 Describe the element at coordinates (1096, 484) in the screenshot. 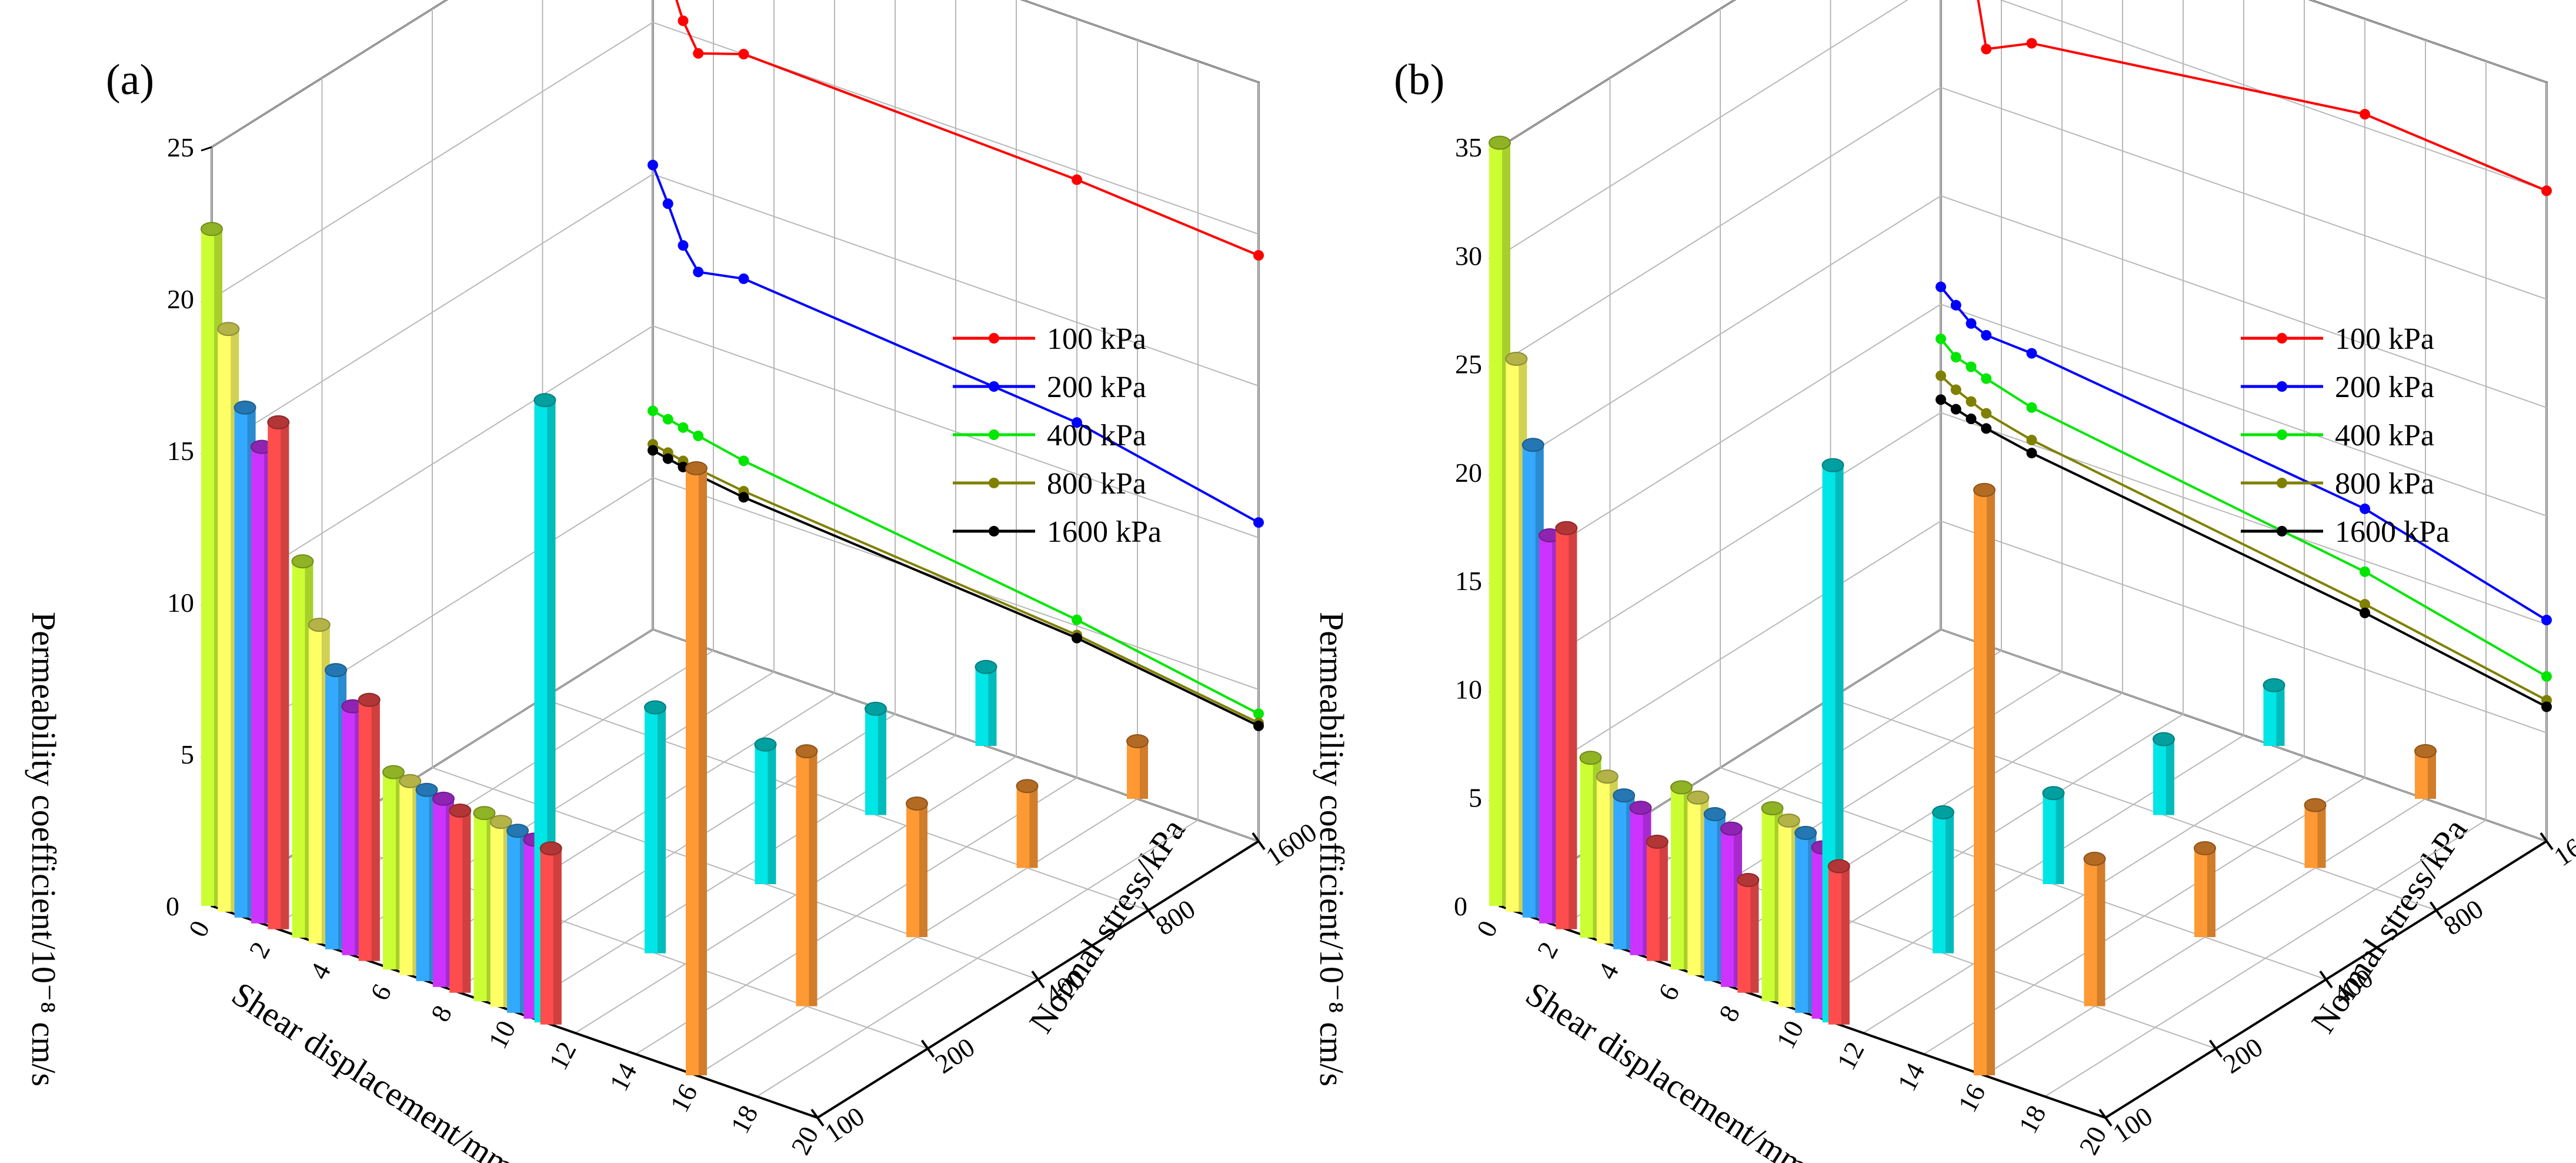

I see `legend-entry: 800 kPa` at that location.